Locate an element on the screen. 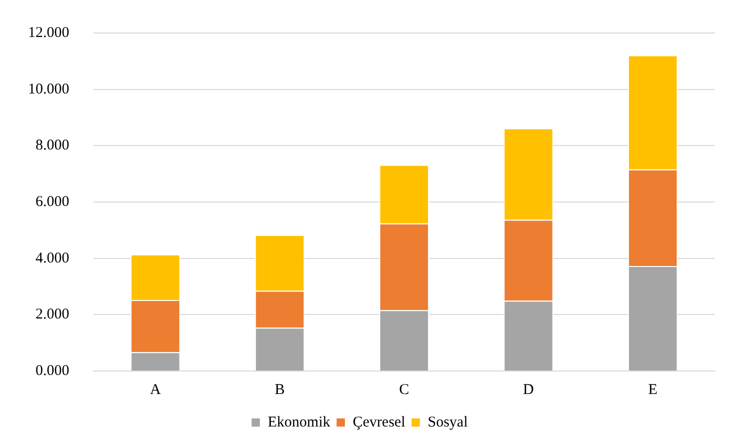 This screenshot has width=731, height=444. x-tick-label: A is located at coordinates (156, 390).